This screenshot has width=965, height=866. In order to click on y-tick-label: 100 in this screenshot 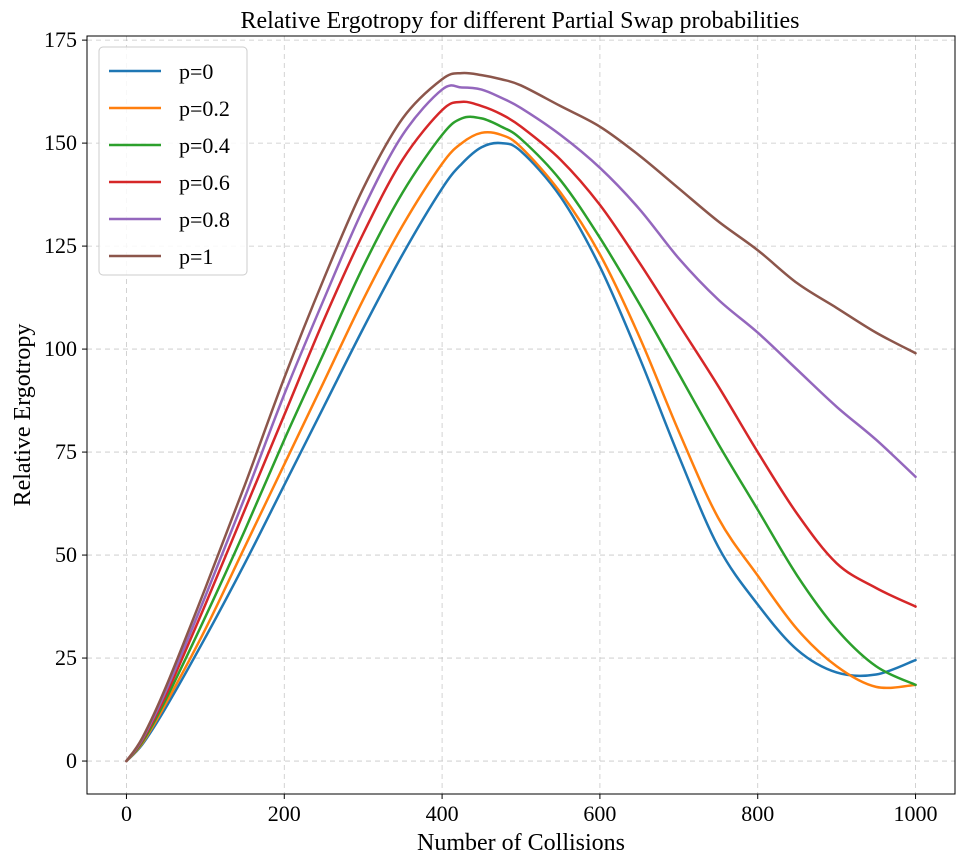, I will do `click(60, 348)`.